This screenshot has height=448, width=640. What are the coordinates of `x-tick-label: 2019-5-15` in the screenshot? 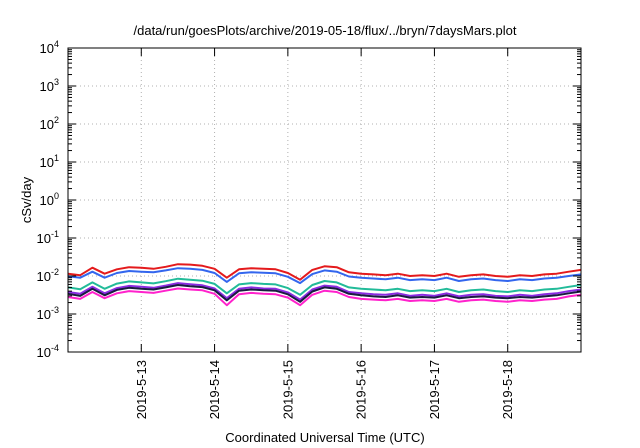 It's located at (287, 389).